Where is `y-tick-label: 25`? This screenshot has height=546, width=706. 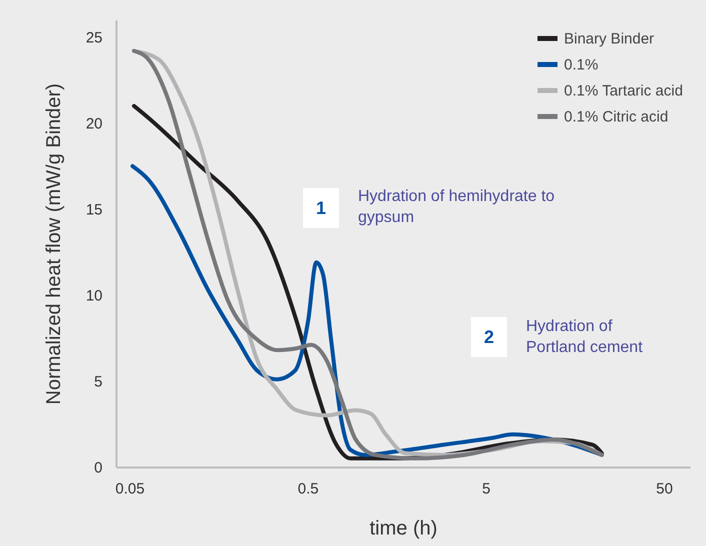 y-tick-label: 25 is located at coordinates (94, 38).